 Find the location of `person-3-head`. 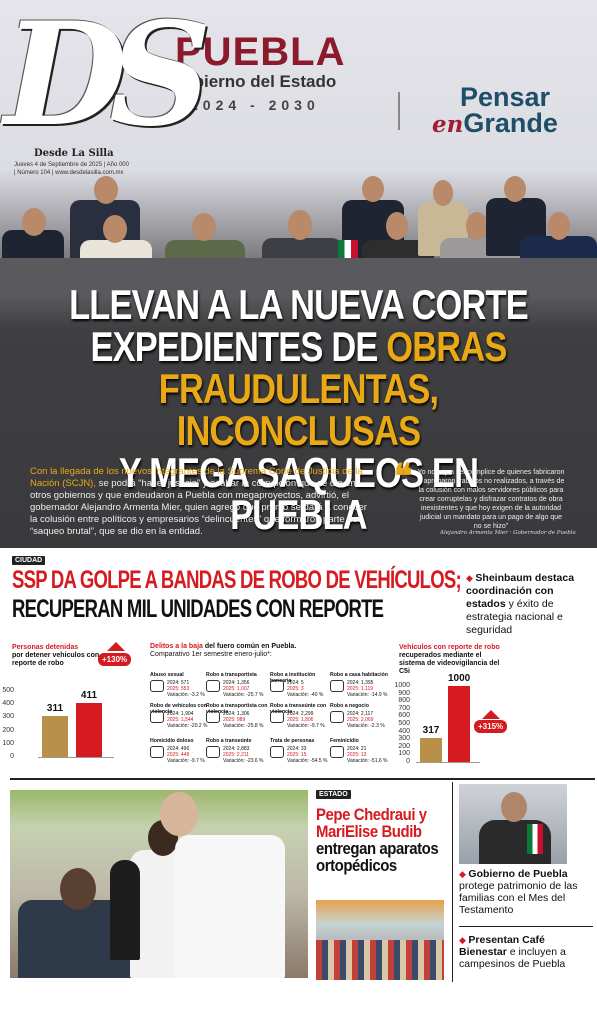

person-3-head is located at coordinates (115, 229).